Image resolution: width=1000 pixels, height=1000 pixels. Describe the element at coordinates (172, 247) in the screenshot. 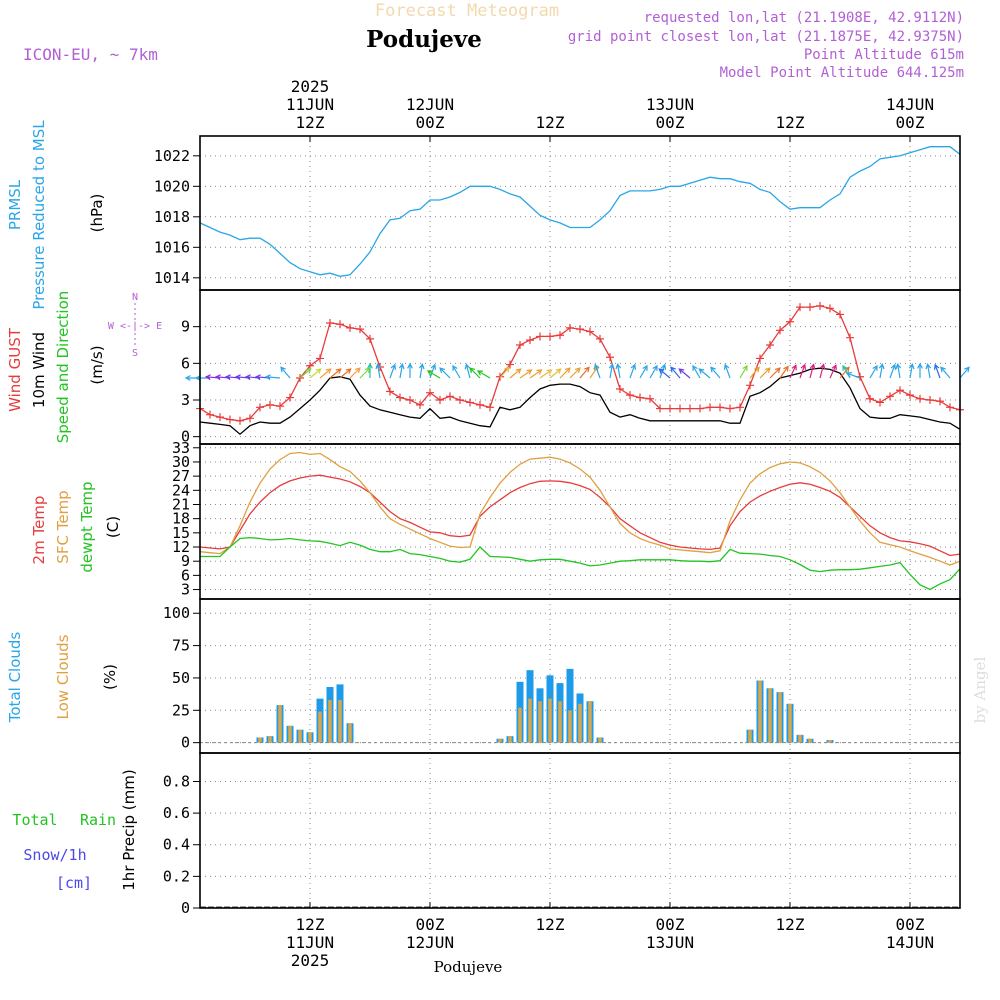

I see `y-tick-label: 1016` at that location.